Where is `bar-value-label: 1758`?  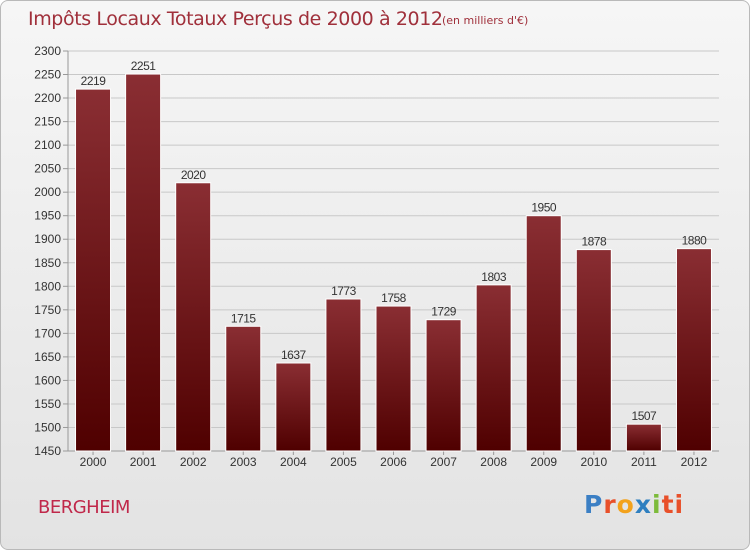 bar-value-label: 1758 is located at coordinates (394, 298).